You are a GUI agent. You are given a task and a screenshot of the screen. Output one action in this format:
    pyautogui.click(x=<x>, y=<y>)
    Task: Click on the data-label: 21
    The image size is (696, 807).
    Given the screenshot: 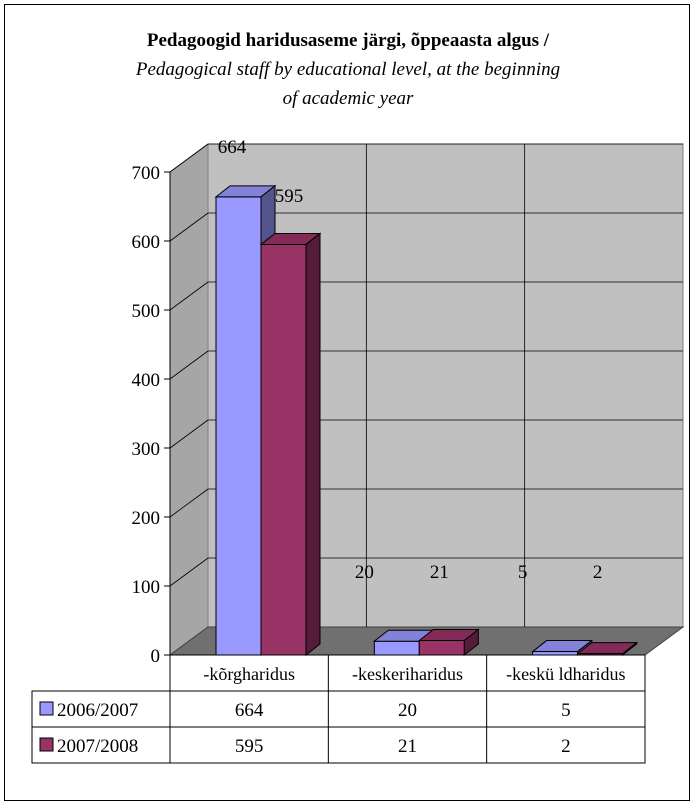 What is the action you would take?
    pyautogui.click(x=439, y=572)
    